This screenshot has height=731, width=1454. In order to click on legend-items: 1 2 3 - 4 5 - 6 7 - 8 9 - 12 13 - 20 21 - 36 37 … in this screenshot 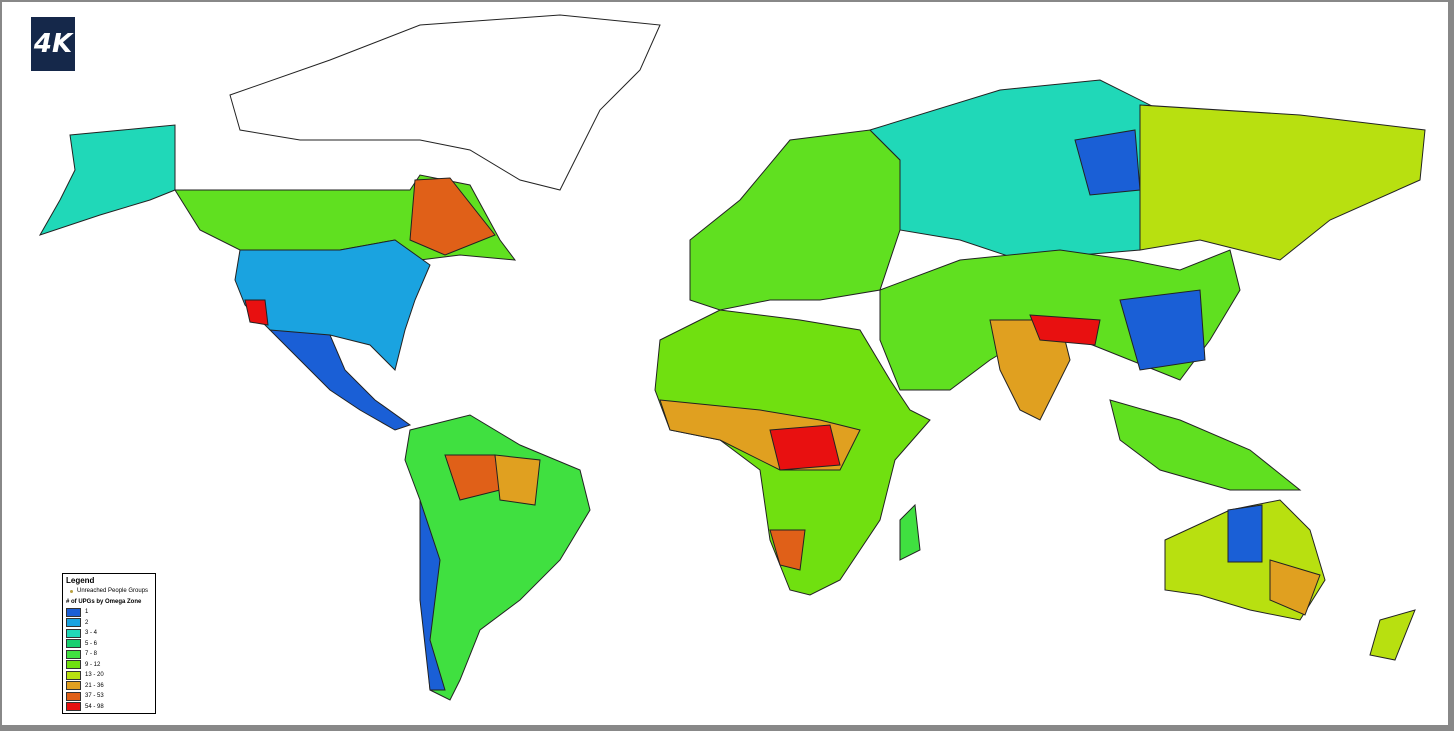, I will do `click(109, 659)`.